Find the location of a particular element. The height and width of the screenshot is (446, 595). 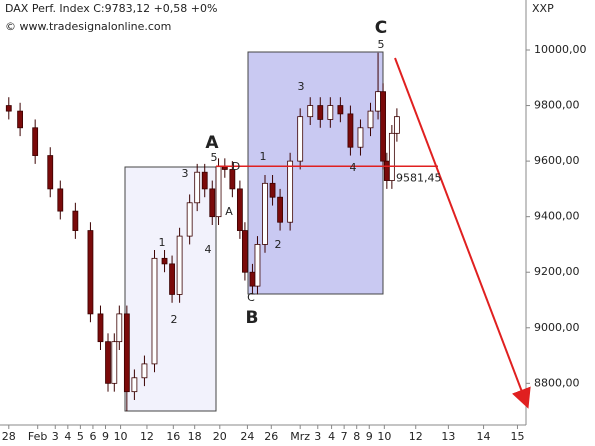

level-label: 9581,45 is located at coordinates (419, 177).